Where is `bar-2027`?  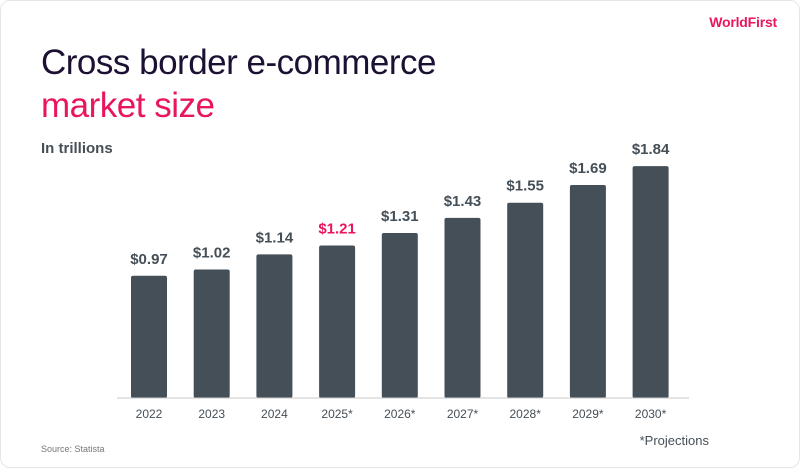 bar-2027 is located at coordinates (462, 307).